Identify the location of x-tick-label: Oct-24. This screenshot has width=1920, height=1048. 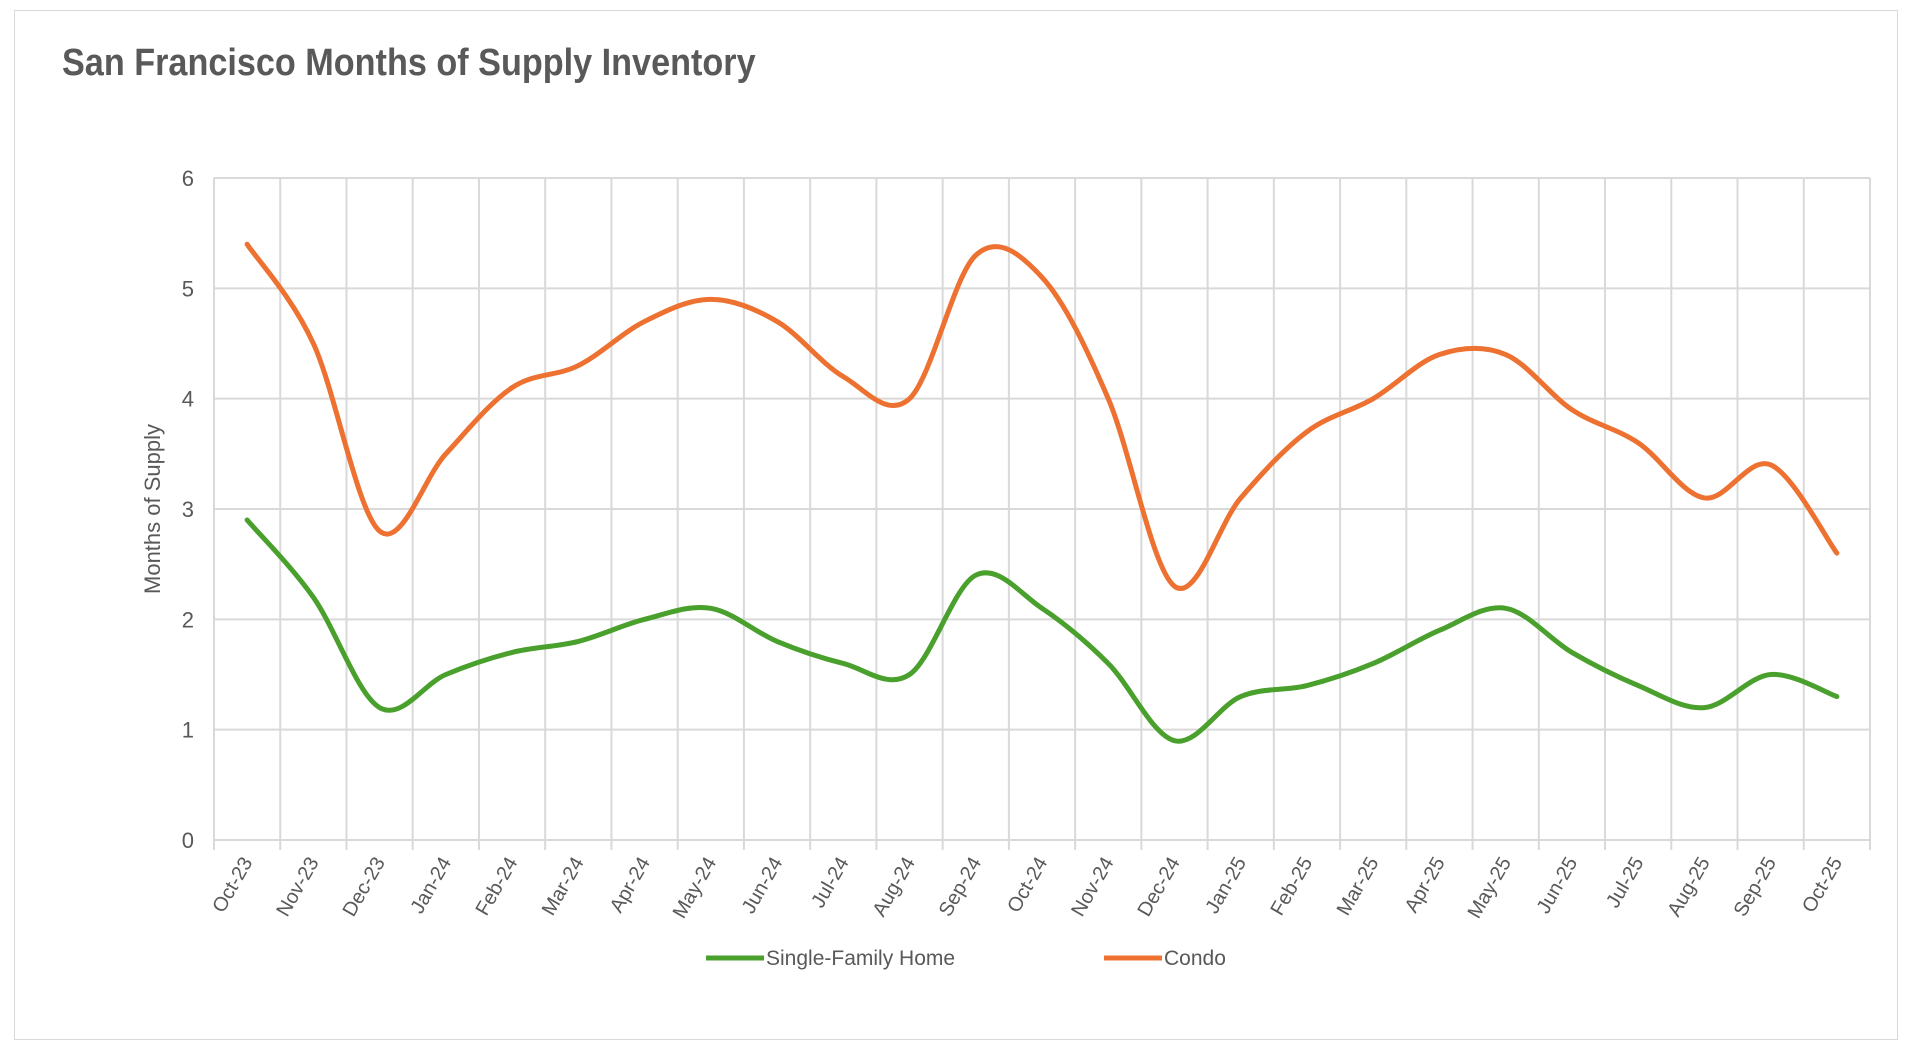
(1027, 885).